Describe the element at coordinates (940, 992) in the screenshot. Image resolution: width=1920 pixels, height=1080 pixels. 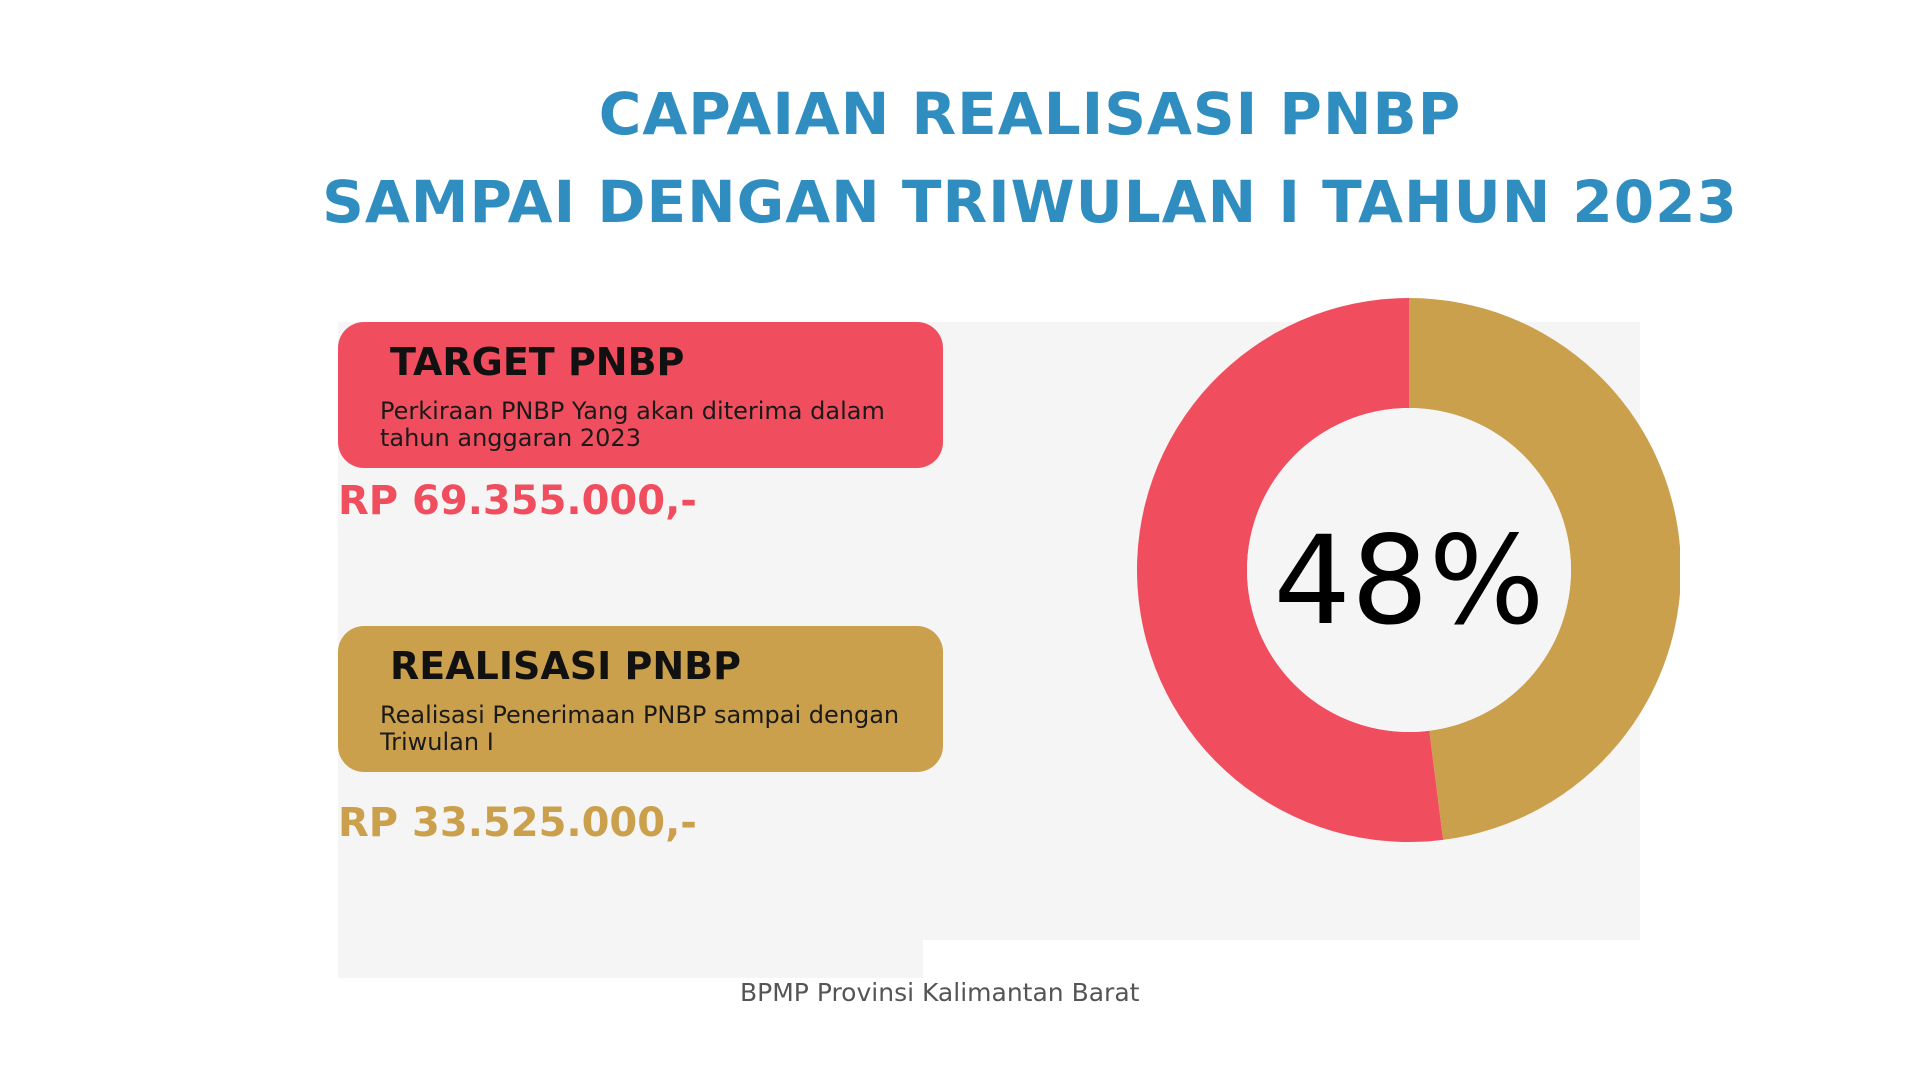
I see `footer-credit: BPMP Provinsi Kalimantan Barat` at that location.